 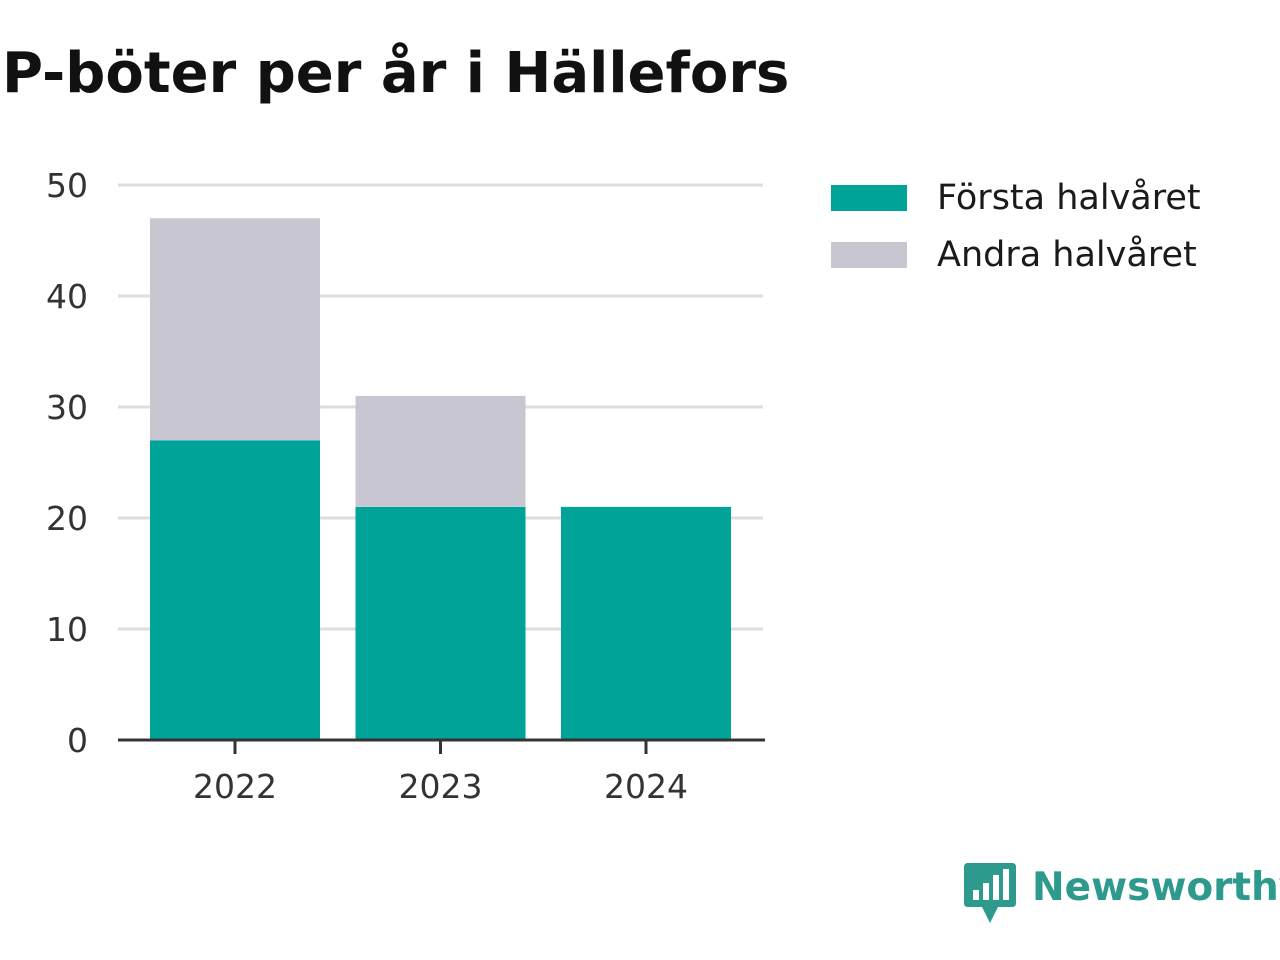 What do you see at coordinates (67, 629) in the screenshot?
I see `y-tick-label: 10` at bounding box center [67, 629].